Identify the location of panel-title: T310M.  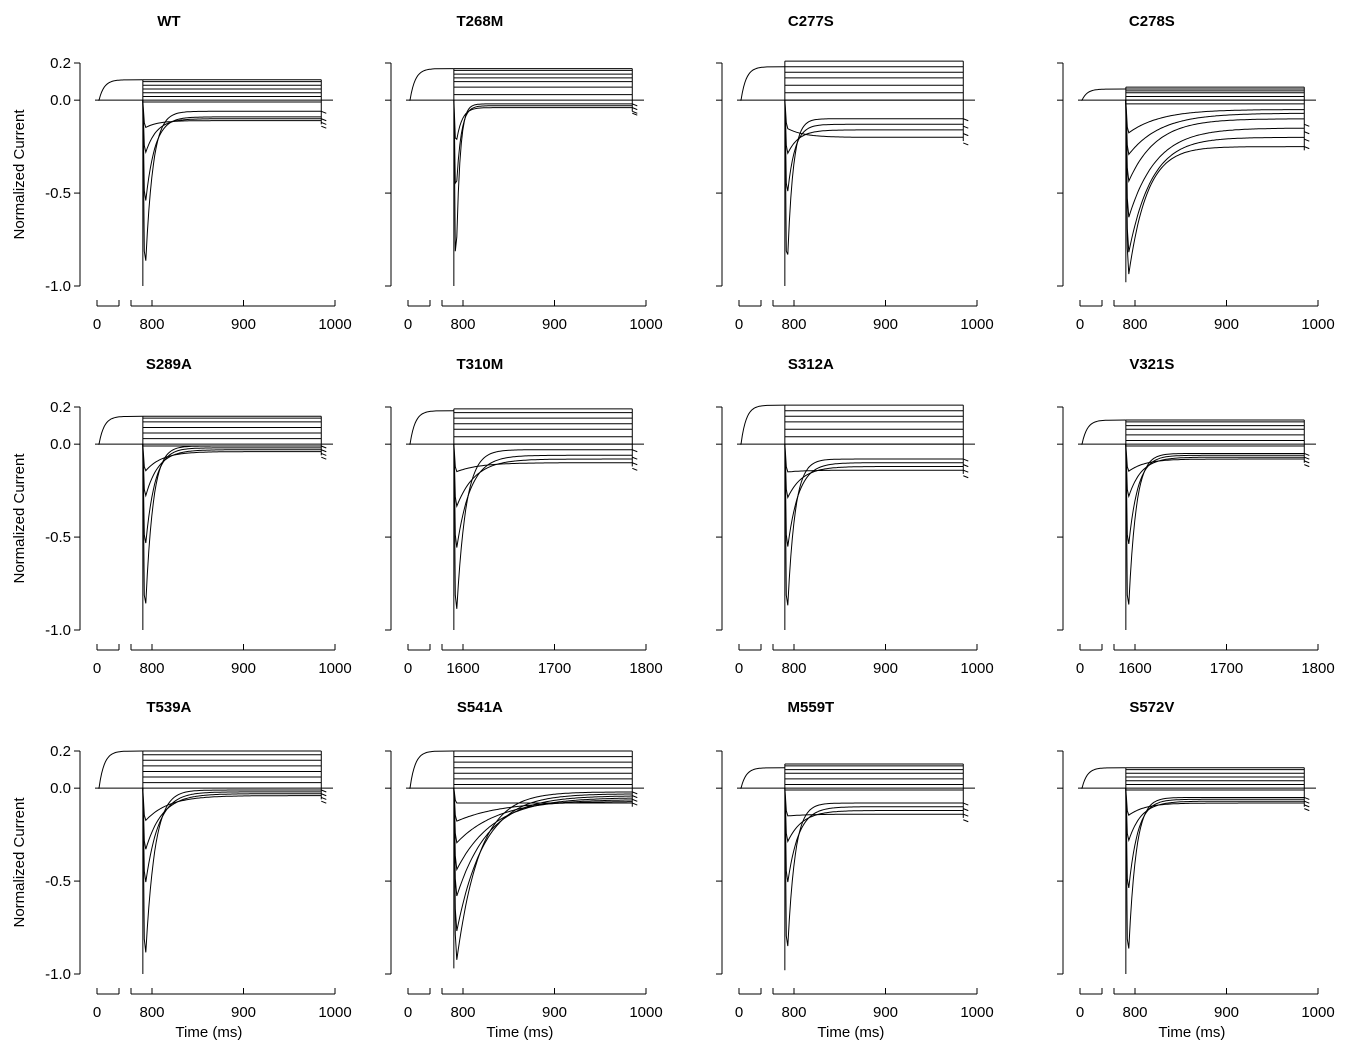
(480, 364).